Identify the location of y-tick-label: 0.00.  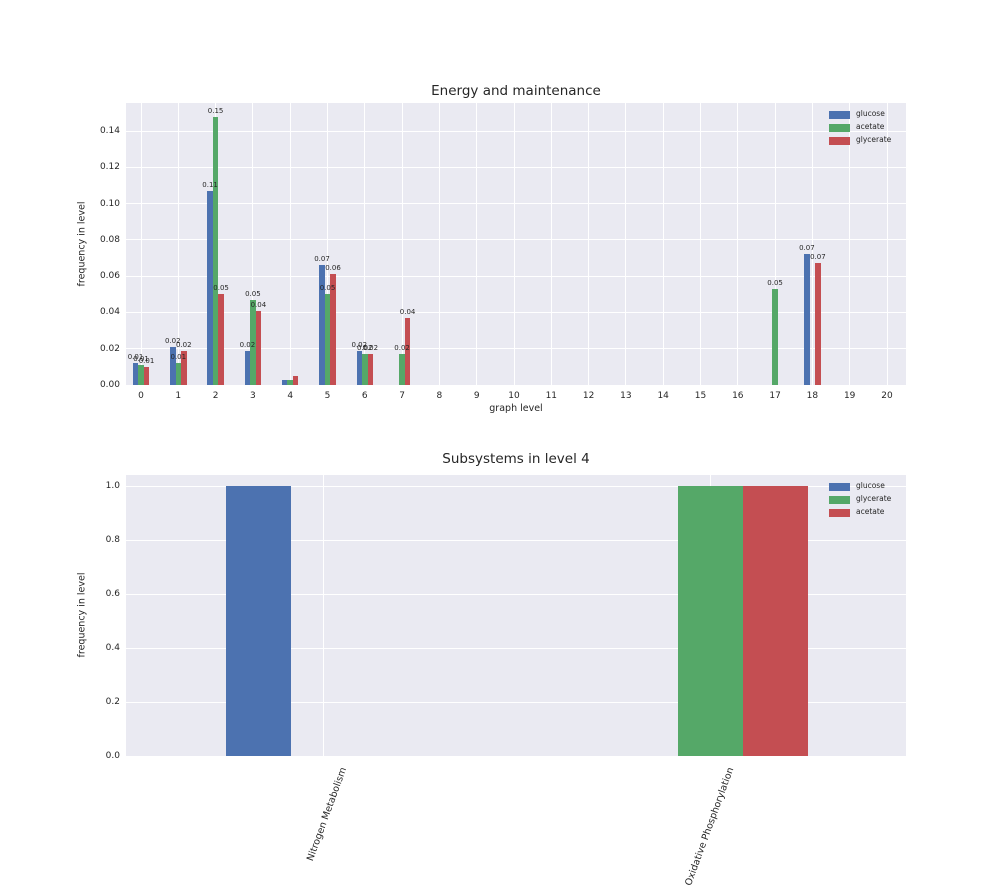
(109, 385).